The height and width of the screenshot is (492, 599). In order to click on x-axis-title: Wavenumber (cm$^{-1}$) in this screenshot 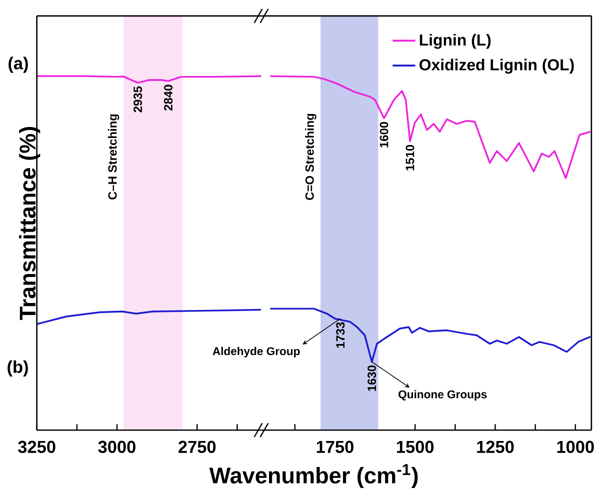, I will do `click(313, 476)`.